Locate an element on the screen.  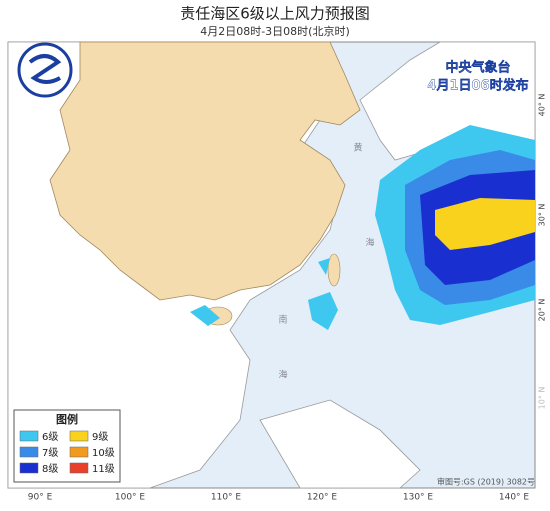
logo is located at coordinates (45, 70).